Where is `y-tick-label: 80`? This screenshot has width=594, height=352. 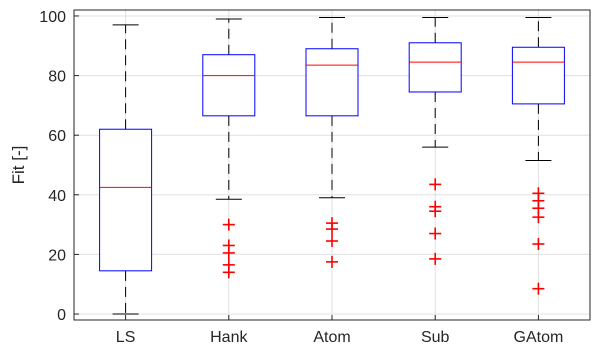 y-tick-label: 80 is located at coordinates (57, 77).